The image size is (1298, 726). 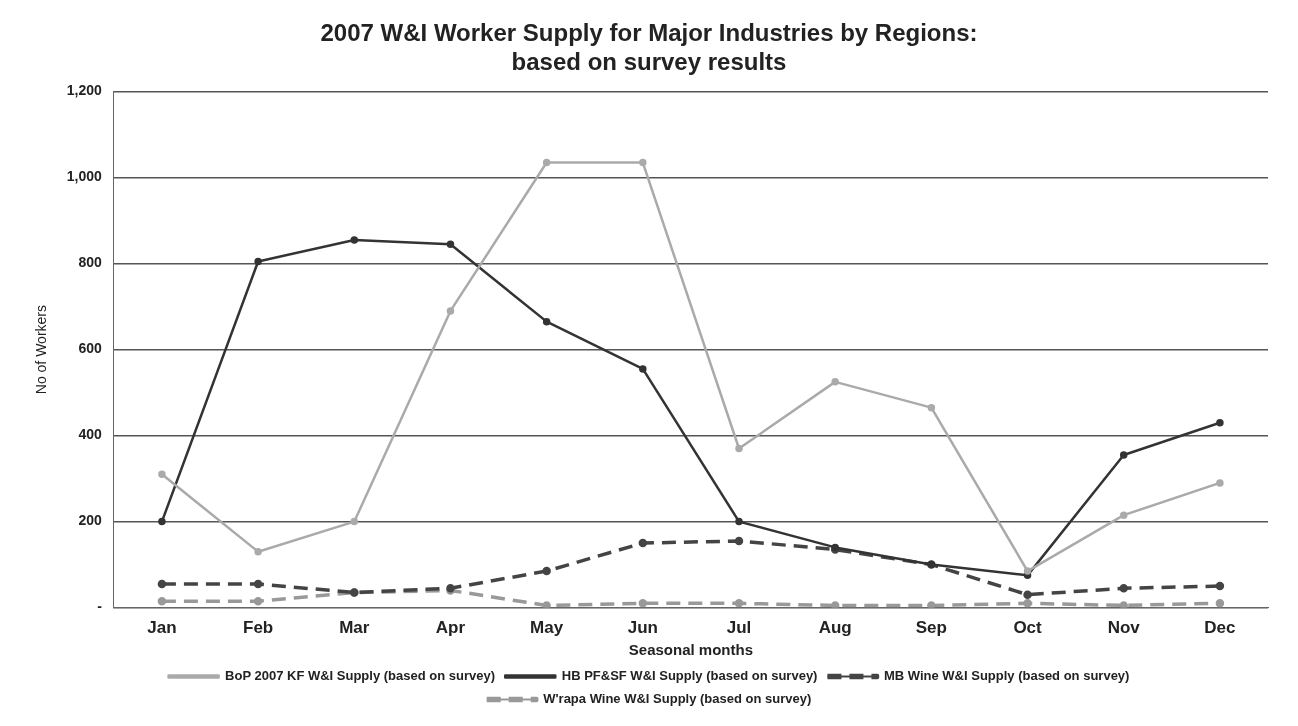 I want to click on legend-label: BoP 2007 KF W&I Supply (based on survey), so click(x=360, y=676).